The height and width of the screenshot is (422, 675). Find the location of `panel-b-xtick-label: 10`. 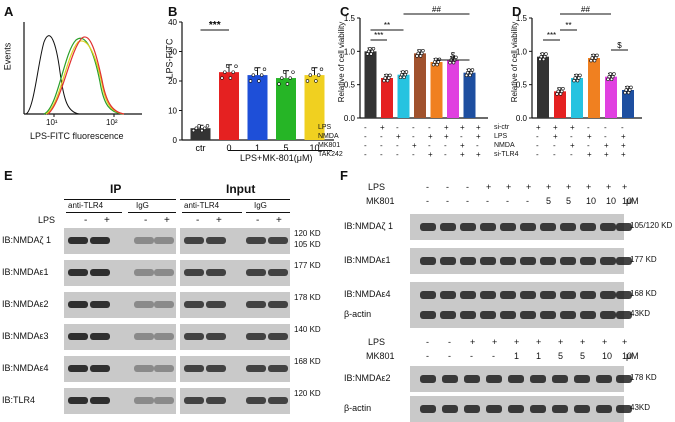

panel-b-xtick-label: 10 is located at coordinates (314, 148).